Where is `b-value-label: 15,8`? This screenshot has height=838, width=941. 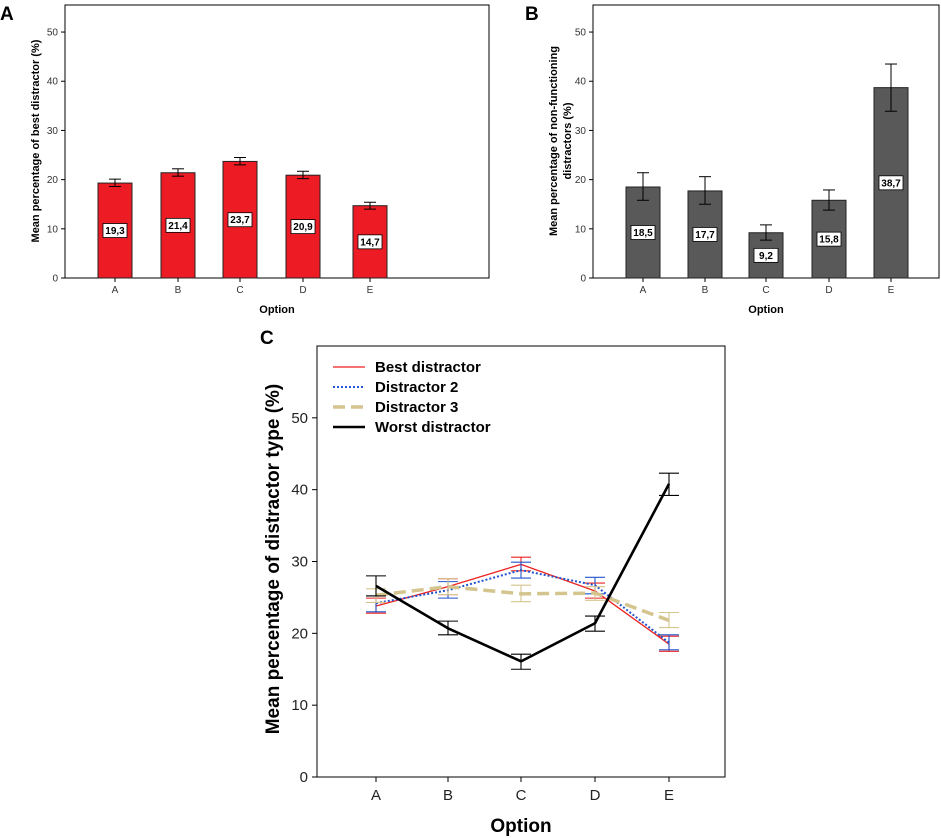 b-value-label: 15,8 is located at coordinates (829, 240).